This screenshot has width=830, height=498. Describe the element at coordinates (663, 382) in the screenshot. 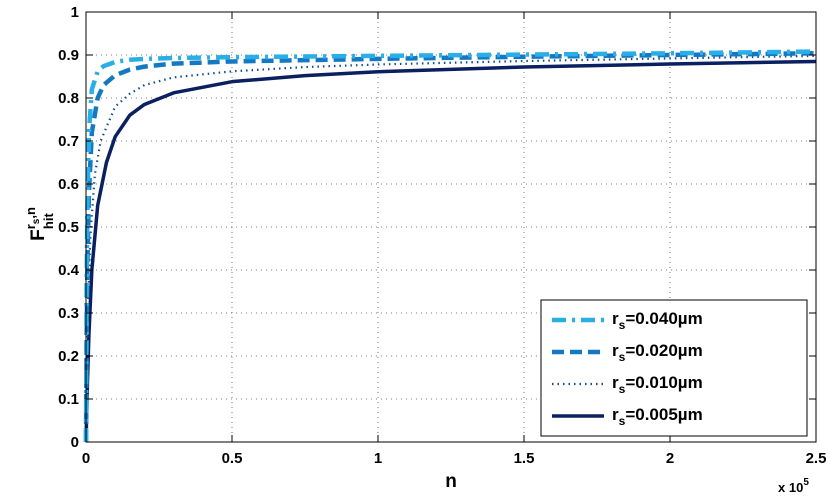

I see `legend-label-value: =0.010µm` at that location.